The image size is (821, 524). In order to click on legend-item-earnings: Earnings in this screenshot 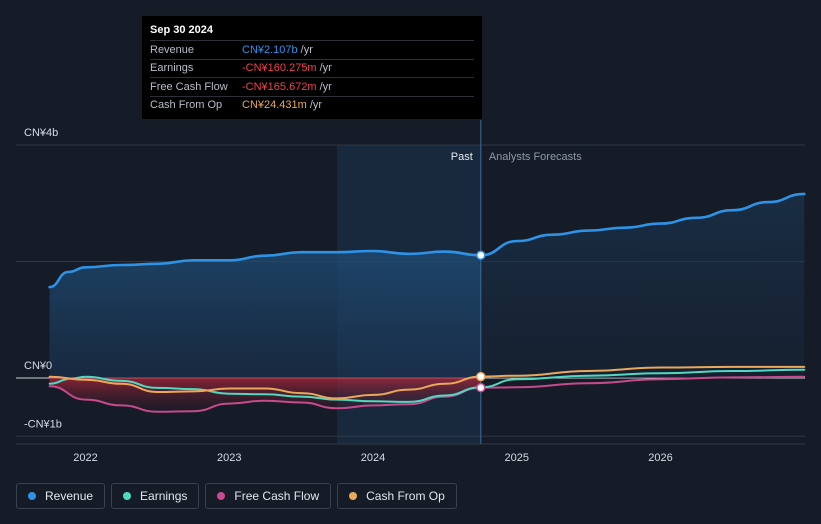, I will do `click(155, 496)`.